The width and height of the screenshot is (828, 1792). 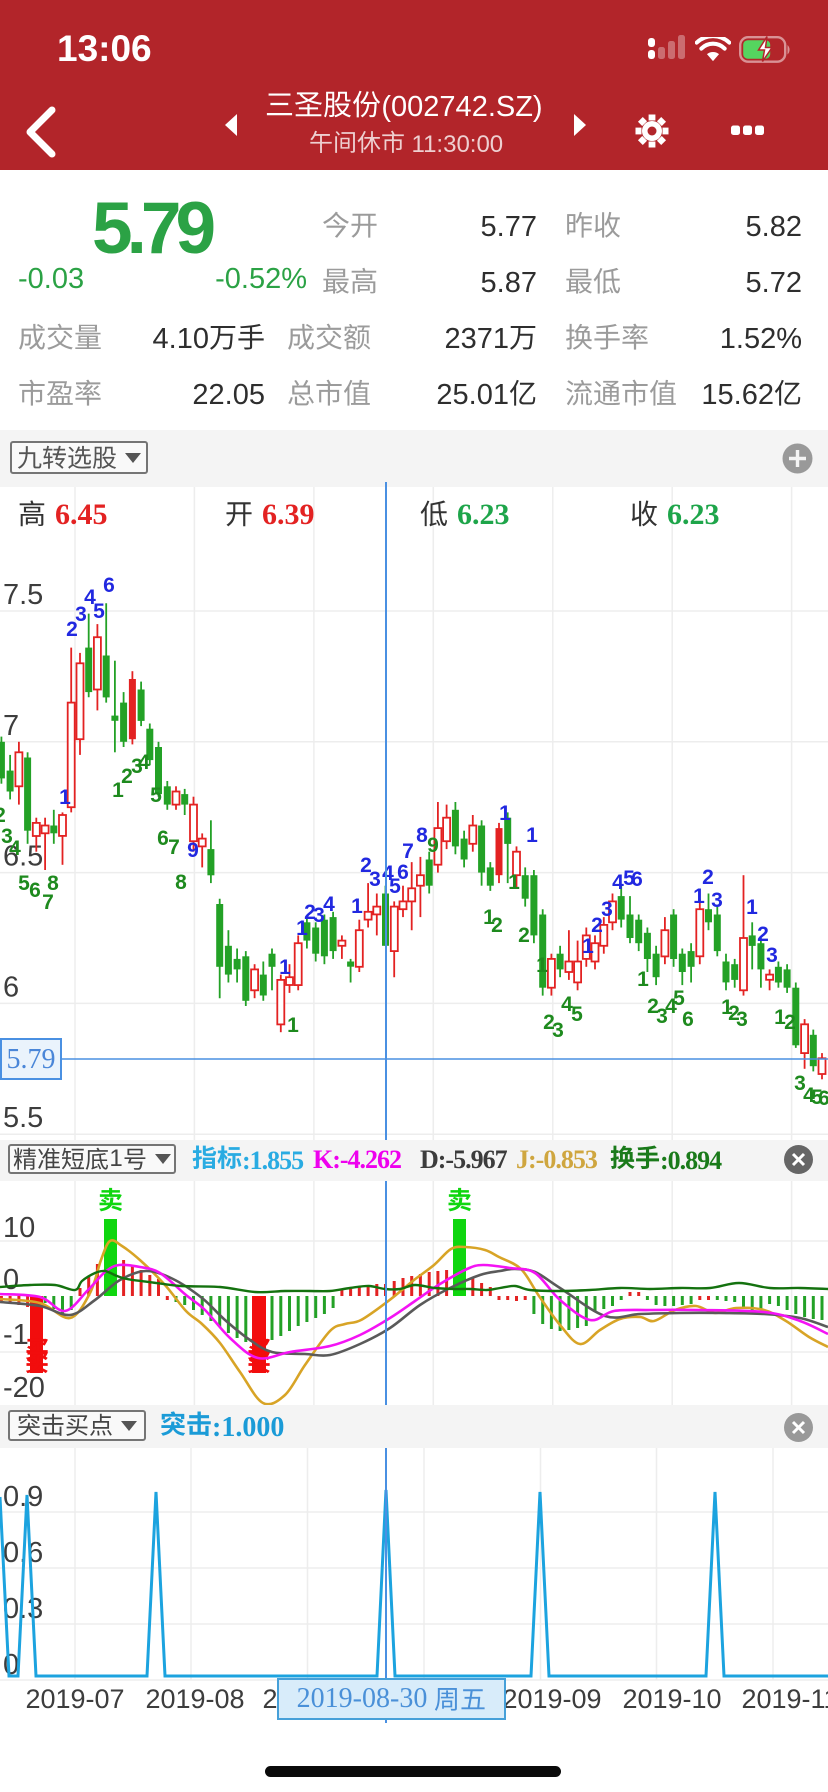 I want to click on svg-text: 0, so click(x=11, y=1280).